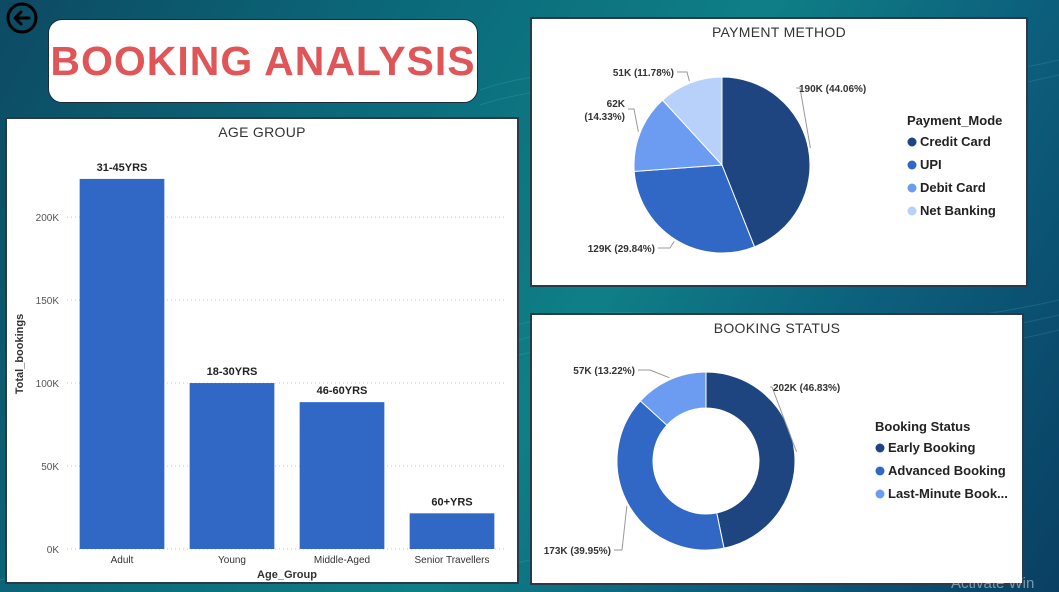 The image size is (1059, 592). What do you see at coordinates (777, 328) in the screenshot?
I see `booking-status-chart-title: BOOKING STATUS` at bounding box center [777, 328].